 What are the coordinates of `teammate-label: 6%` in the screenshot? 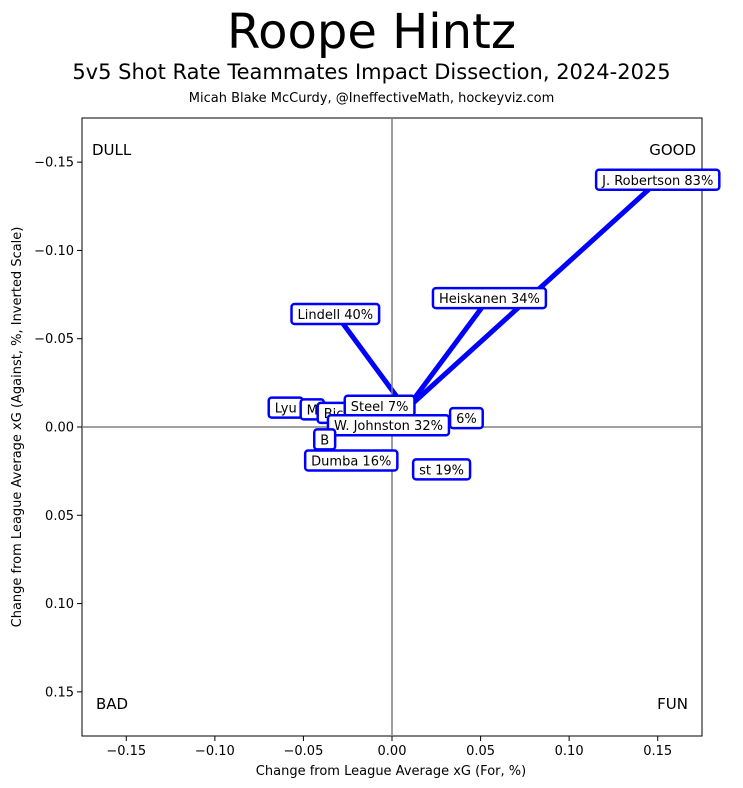 It's located at (466, 418).